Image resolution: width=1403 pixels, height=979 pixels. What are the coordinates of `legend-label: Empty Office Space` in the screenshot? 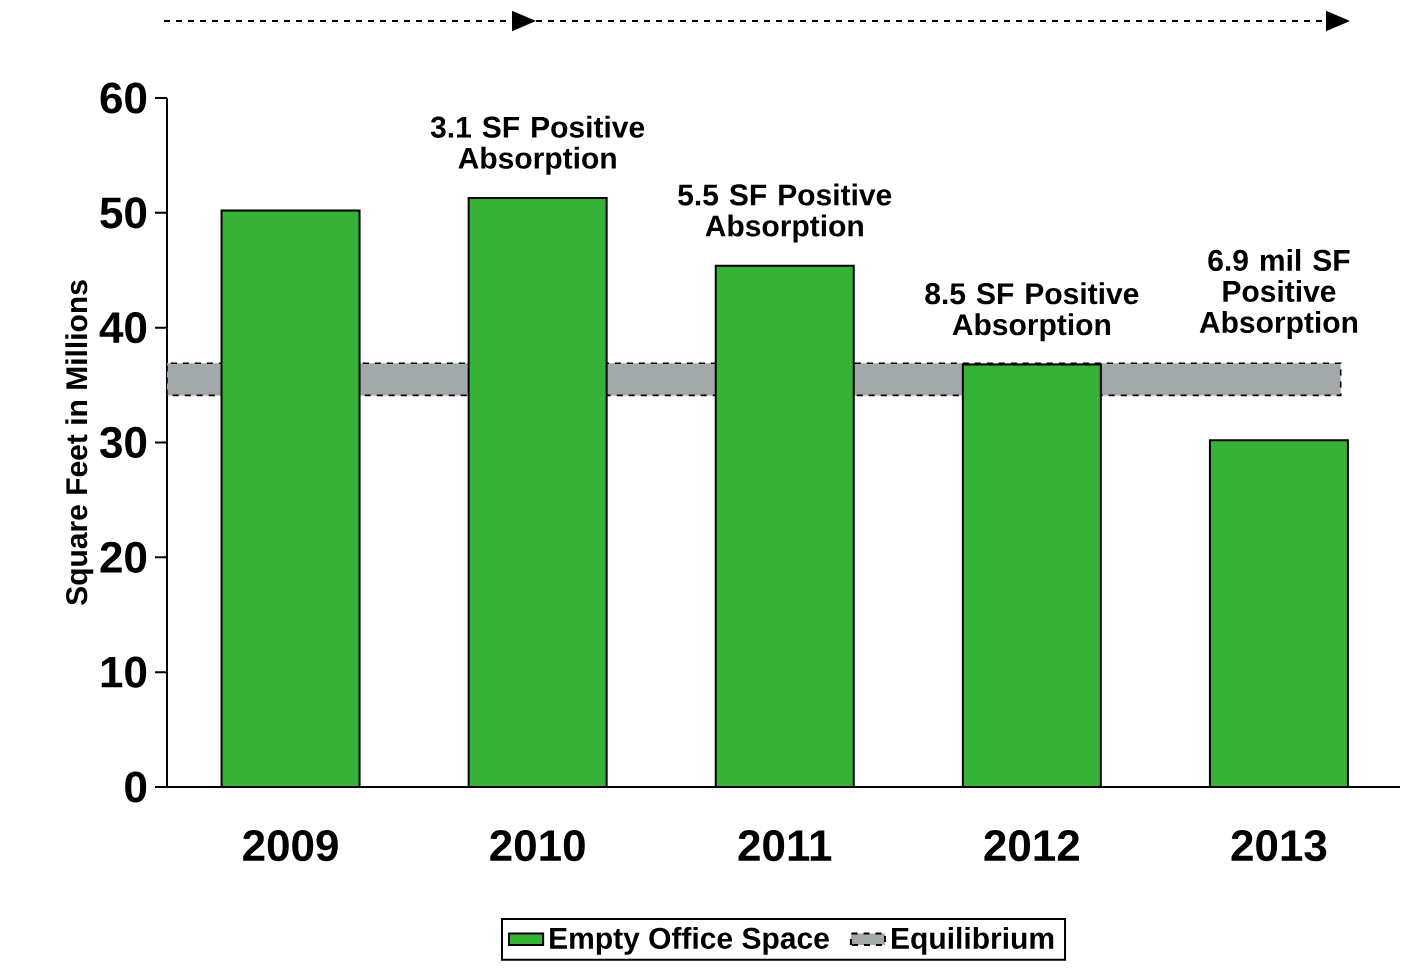 It's located at (689, 940).